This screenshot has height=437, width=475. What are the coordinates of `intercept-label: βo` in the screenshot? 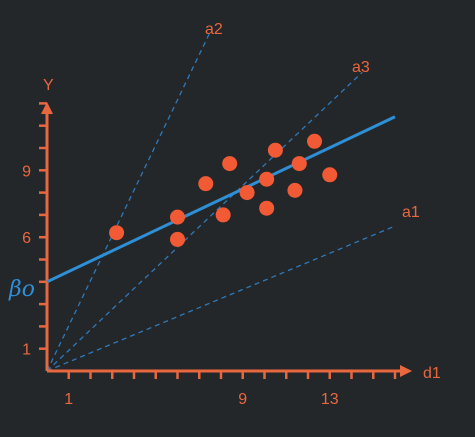 It's located at (21, 289).